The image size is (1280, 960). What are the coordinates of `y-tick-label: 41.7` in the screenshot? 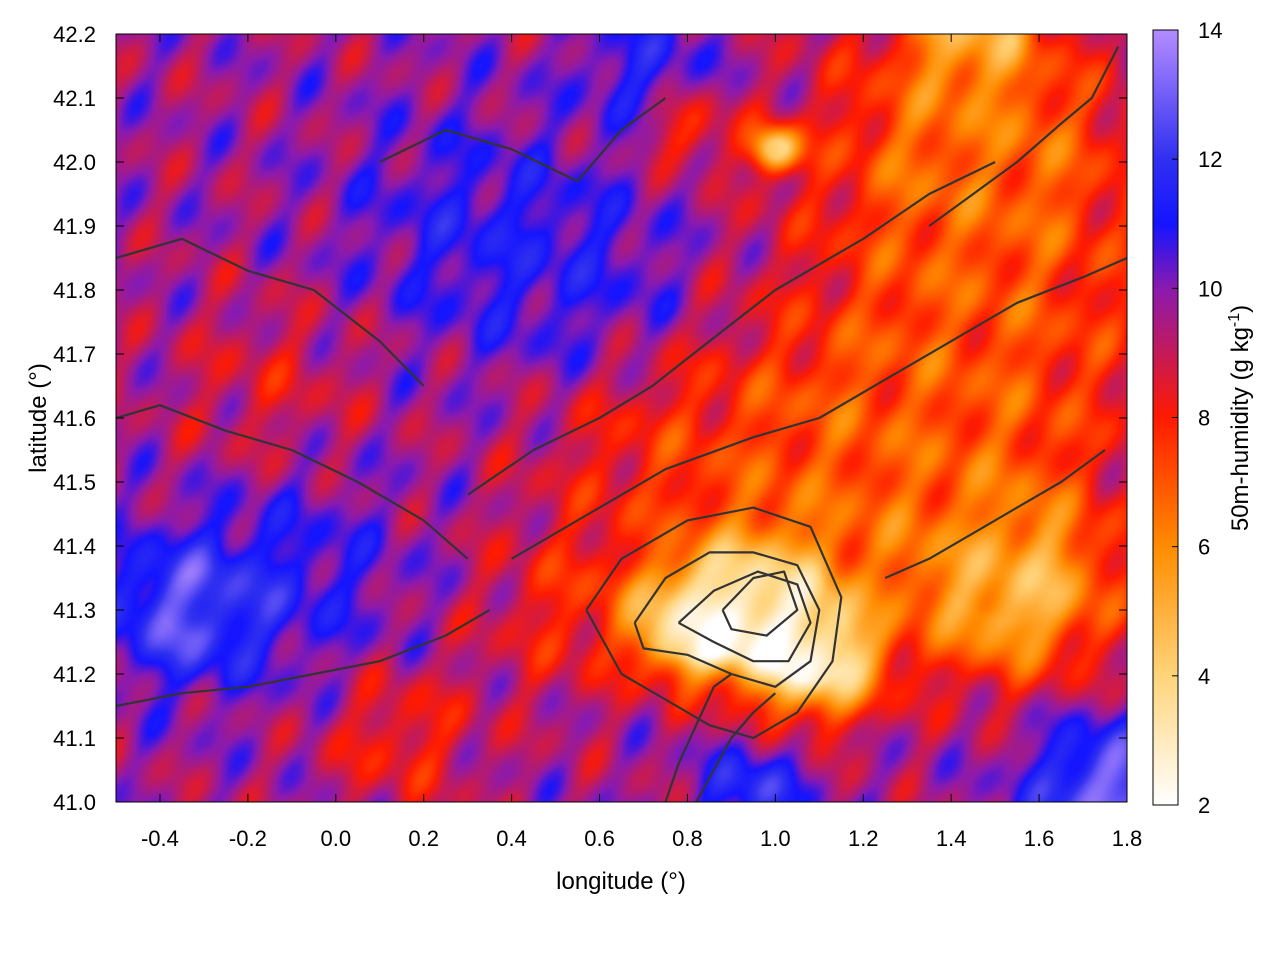 It's located at (74, 354).